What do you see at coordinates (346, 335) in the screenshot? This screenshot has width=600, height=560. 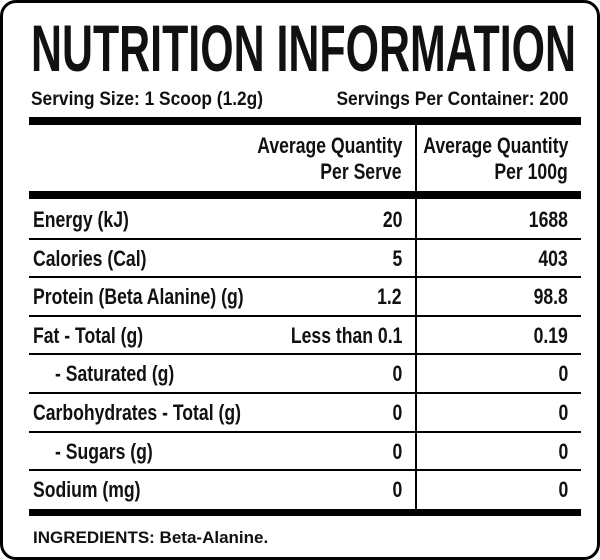 I see `row-value: Less than 0.1` at bounding box center [346, 335].